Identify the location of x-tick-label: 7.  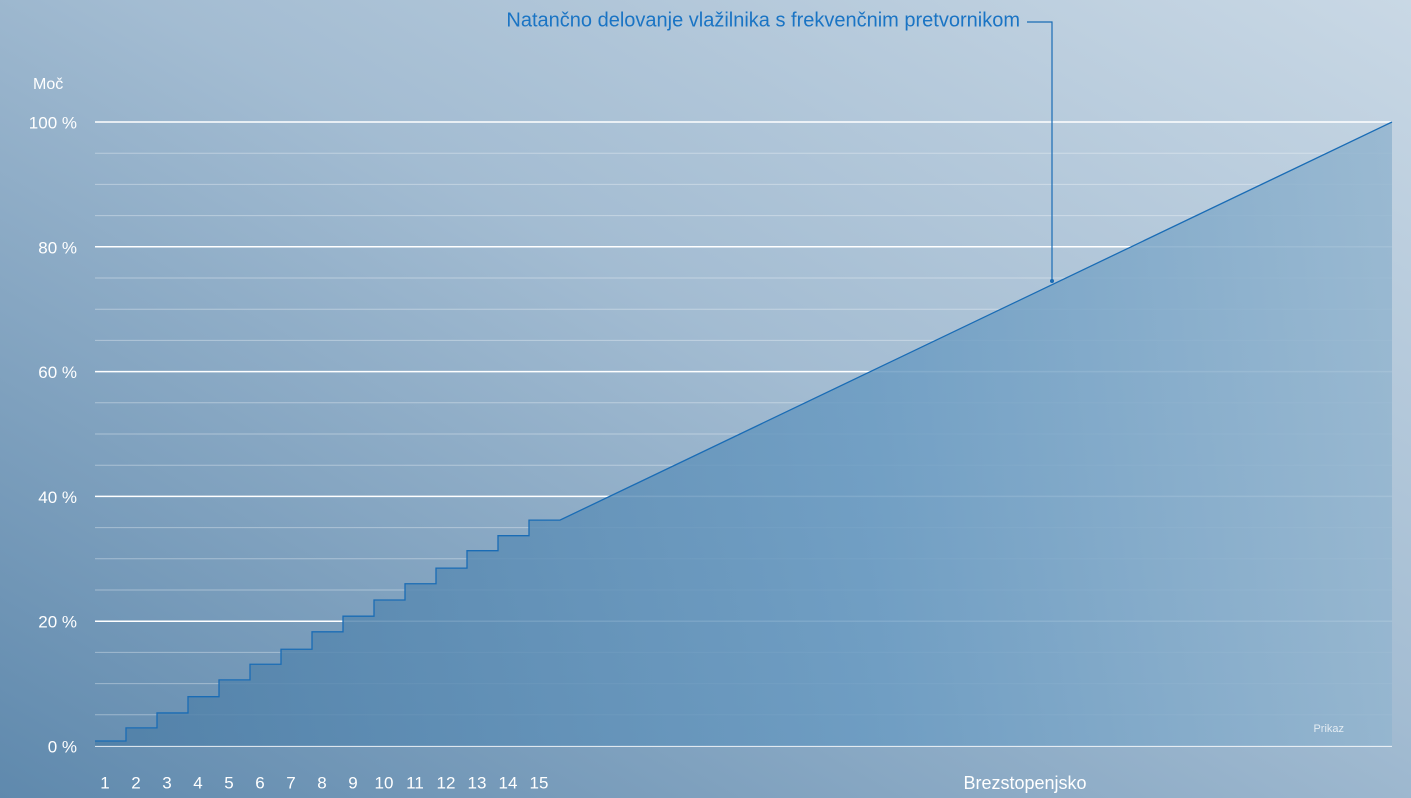
(290, 782).